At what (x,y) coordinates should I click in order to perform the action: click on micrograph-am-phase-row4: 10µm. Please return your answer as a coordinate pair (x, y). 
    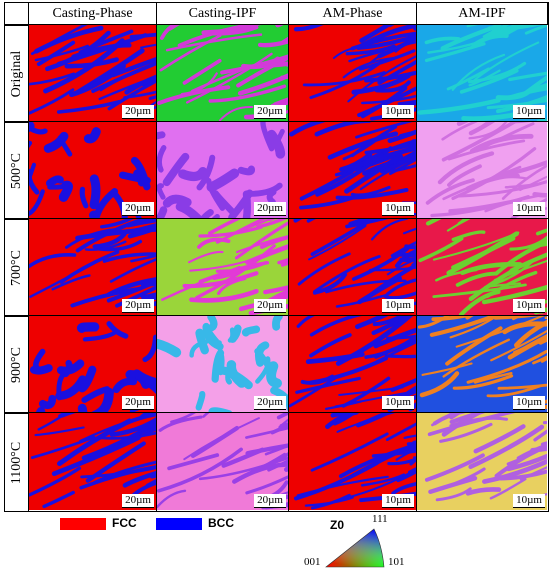
    Looking at the image, I should click on (352, 364).